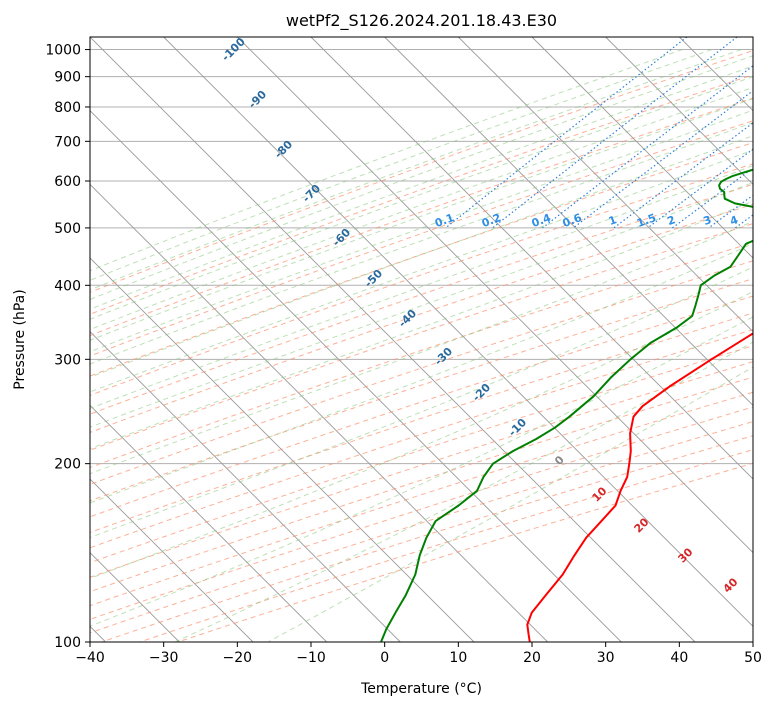  What do you see at coordinates (671, 220) in the screenshot?
I see `mixing-ratio-label: 2` at bounding box center [671, 220].